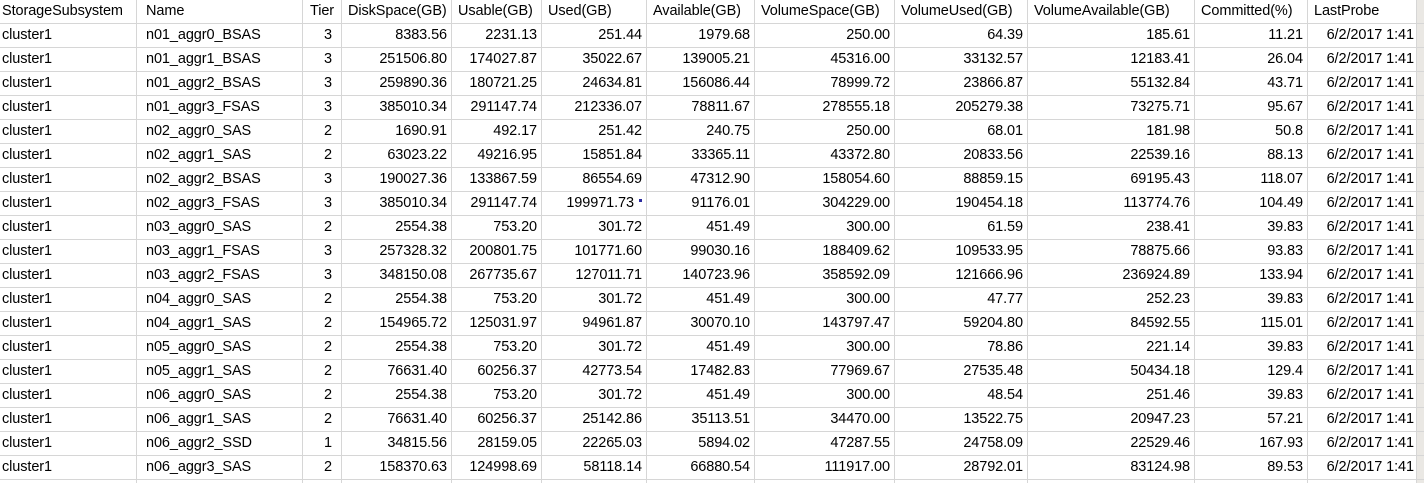 The image size is (1424, 483). What do you see at coordinates (1111, 60) in the screenshot?
I see `cell-volume_available_gb: 12183.41` at bounding box center [1111, 60].